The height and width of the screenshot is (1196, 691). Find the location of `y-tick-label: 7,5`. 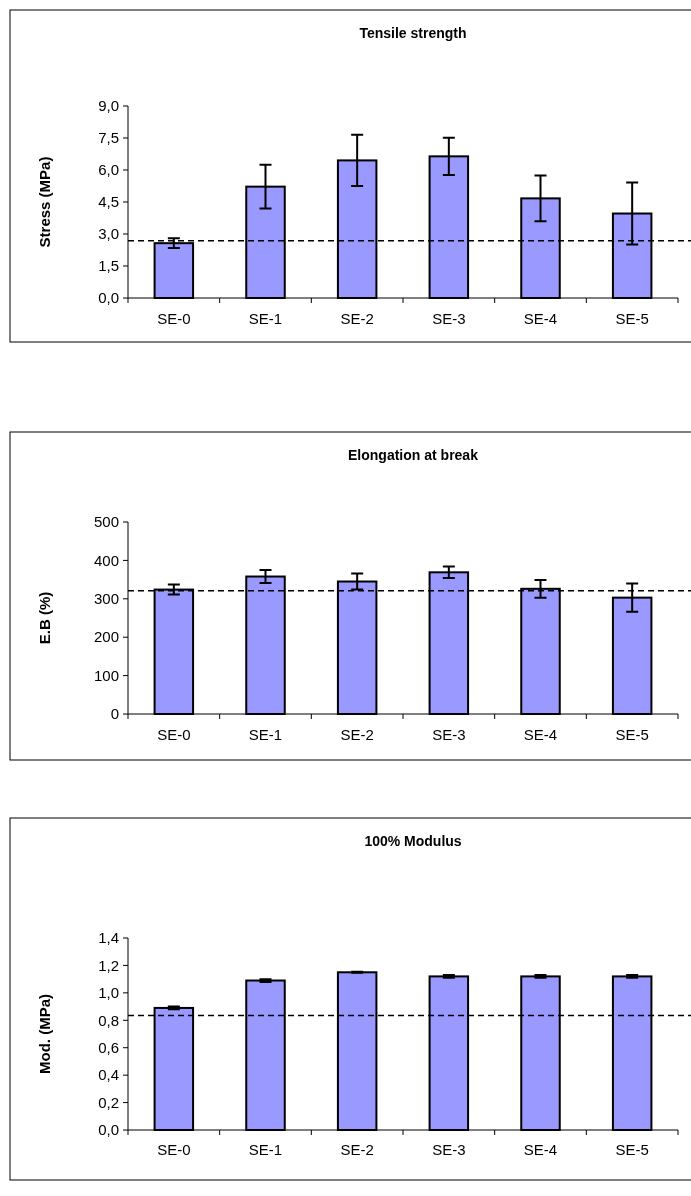

y-tick-label: 7,5 is located at coordinates (108, 138).